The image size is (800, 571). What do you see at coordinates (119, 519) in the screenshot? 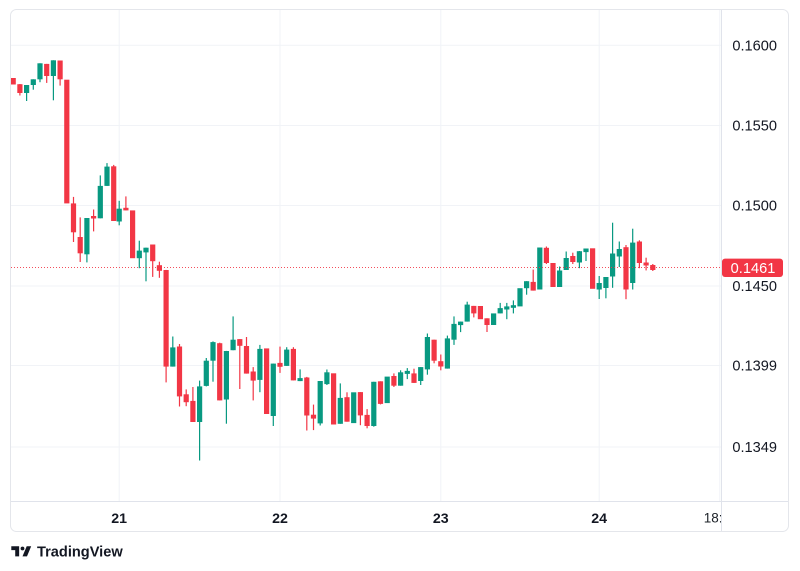
I see `svg-text: 21` at bounding box center [119, 519].